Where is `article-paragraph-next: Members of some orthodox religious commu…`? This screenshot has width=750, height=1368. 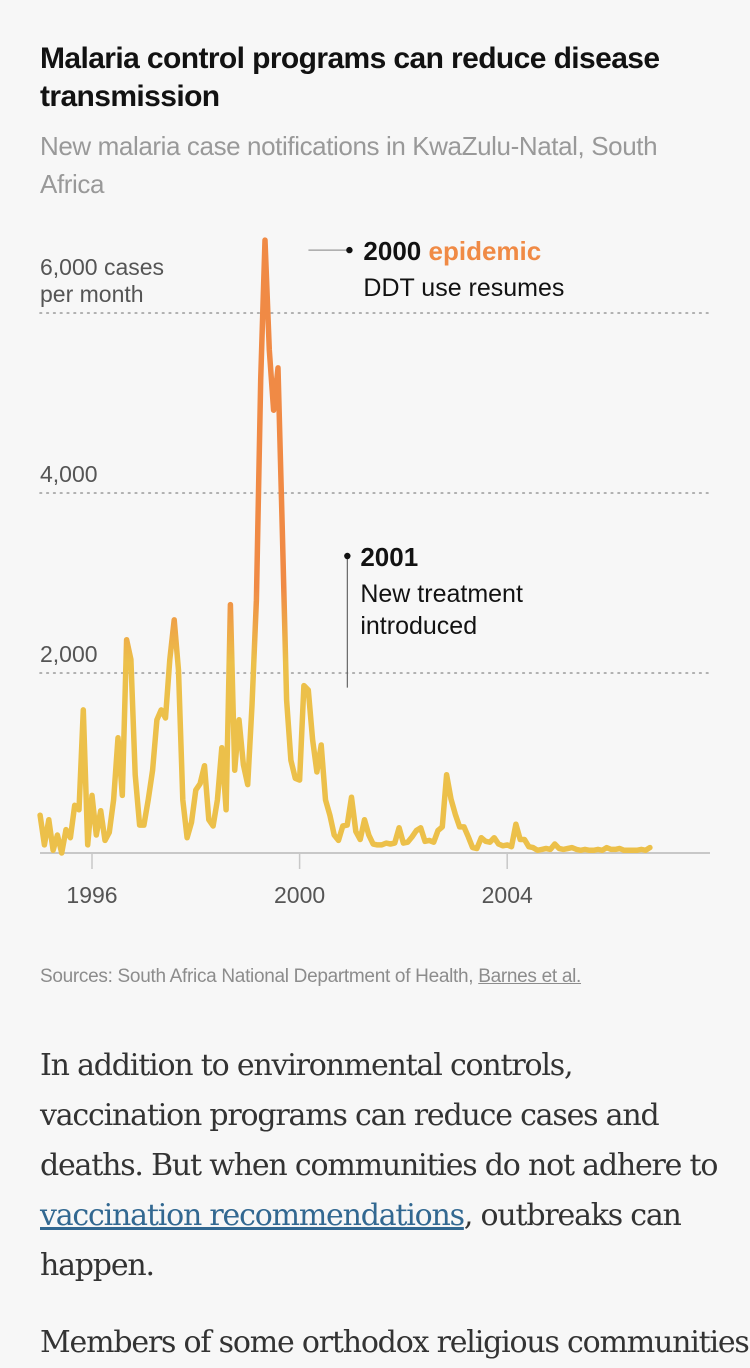 article-paragraph-next: Members of some orthodox religious commu… is located at coordinates (390, 1343).